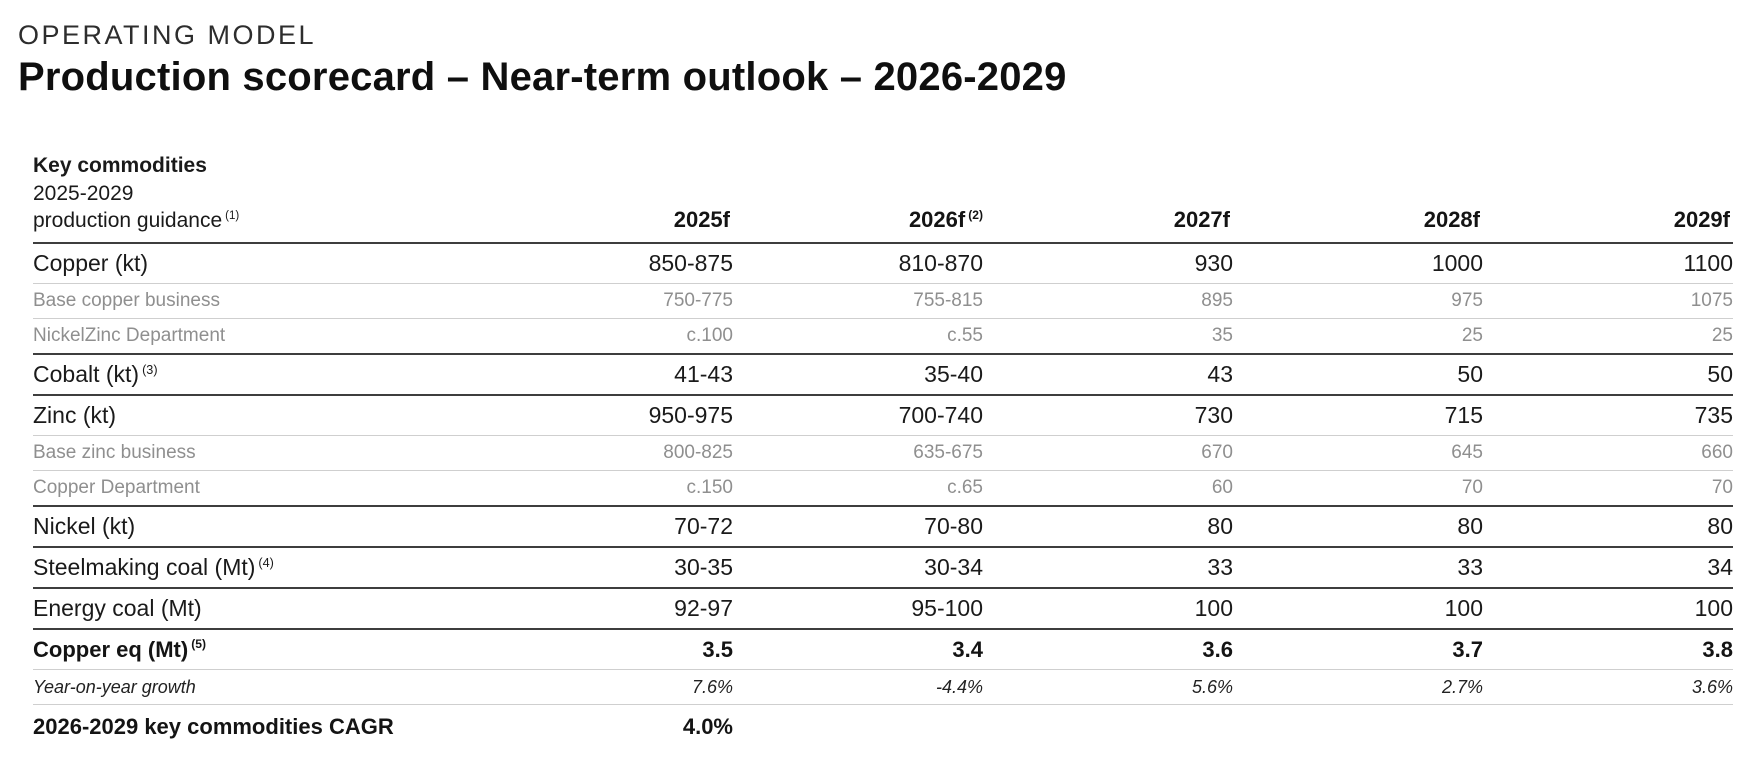  What do you see at coordinates (883, 525) in the screenshot?
I see `table-row: Nickel (kt) 70-72 70-80 80 80 80` at bounding box center [883, 525].